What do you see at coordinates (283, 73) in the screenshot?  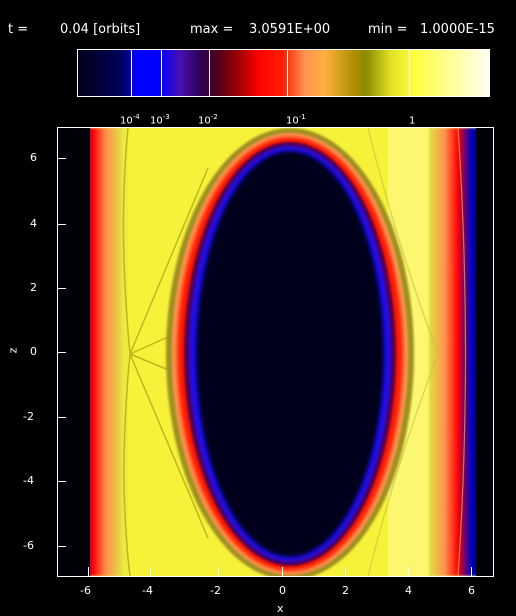 I see `colorbar` at bounding box center [283, 73].